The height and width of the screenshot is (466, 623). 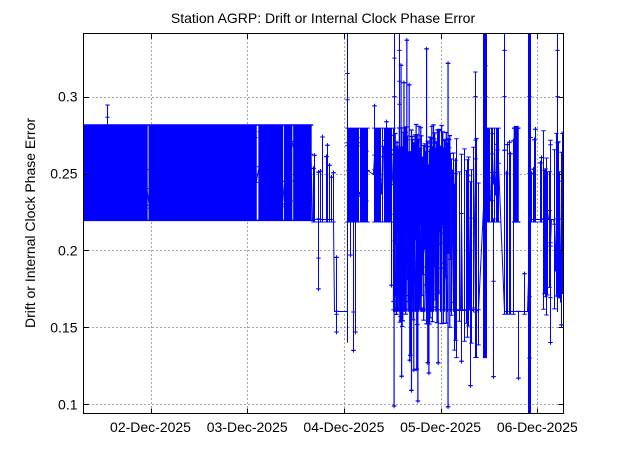 What do you see at coordinates (68, 97) in the screenshot?
I see `y-tick-label: 0.3` at bounding box center [68, 97].